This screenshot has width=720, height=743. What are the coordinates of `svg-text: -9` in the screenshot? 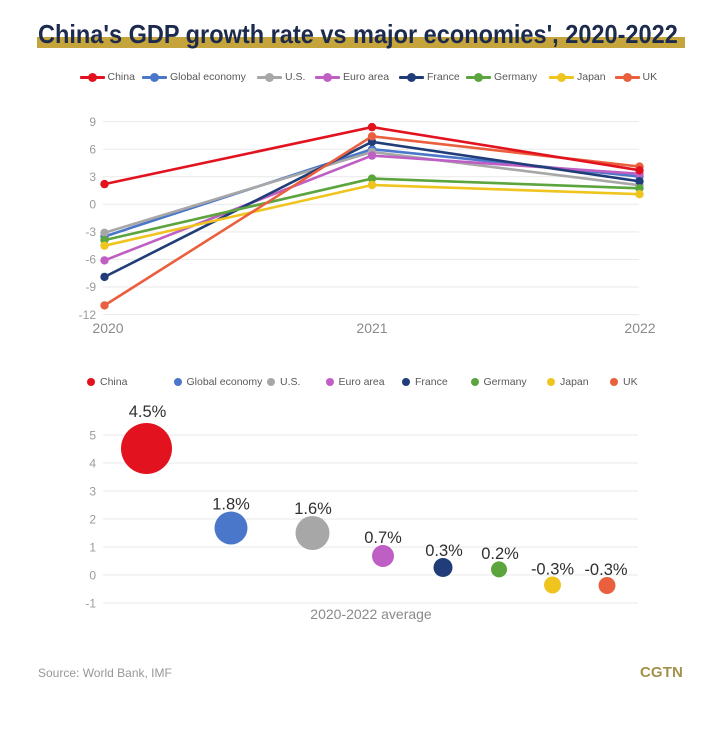 It's located at (90, 287).